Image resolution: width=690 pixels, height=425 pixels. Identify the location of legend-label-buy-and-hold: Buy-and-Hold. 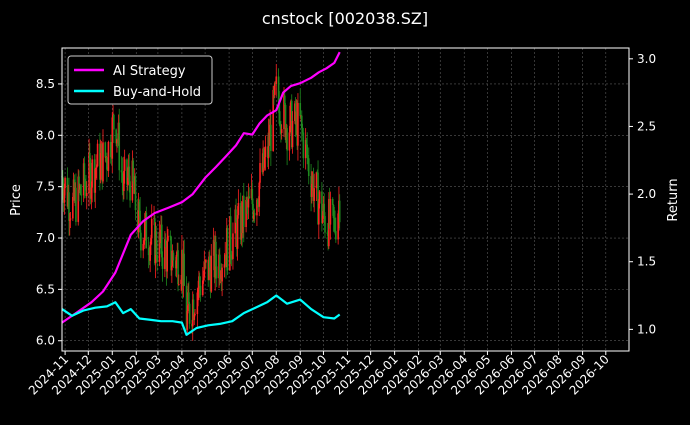
(157, 92).